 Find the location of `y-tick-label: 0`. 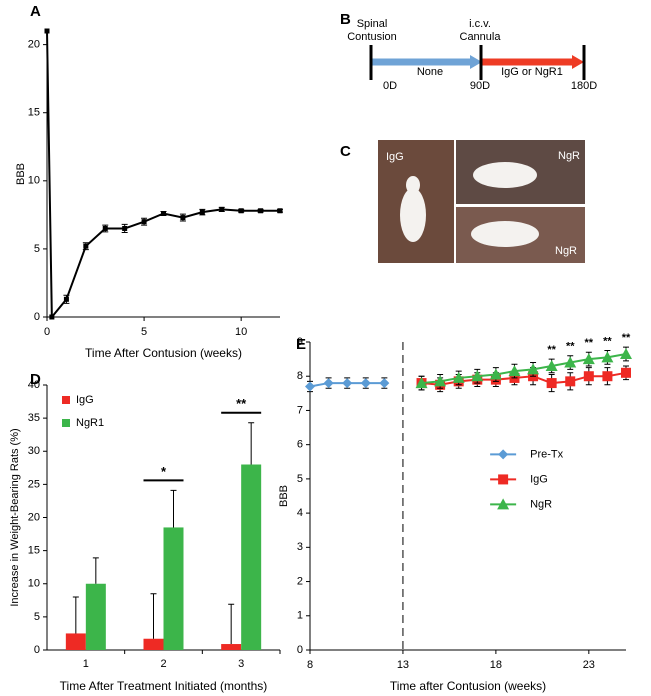

y-tick-label: 0 is located at coordinates (300, 650).